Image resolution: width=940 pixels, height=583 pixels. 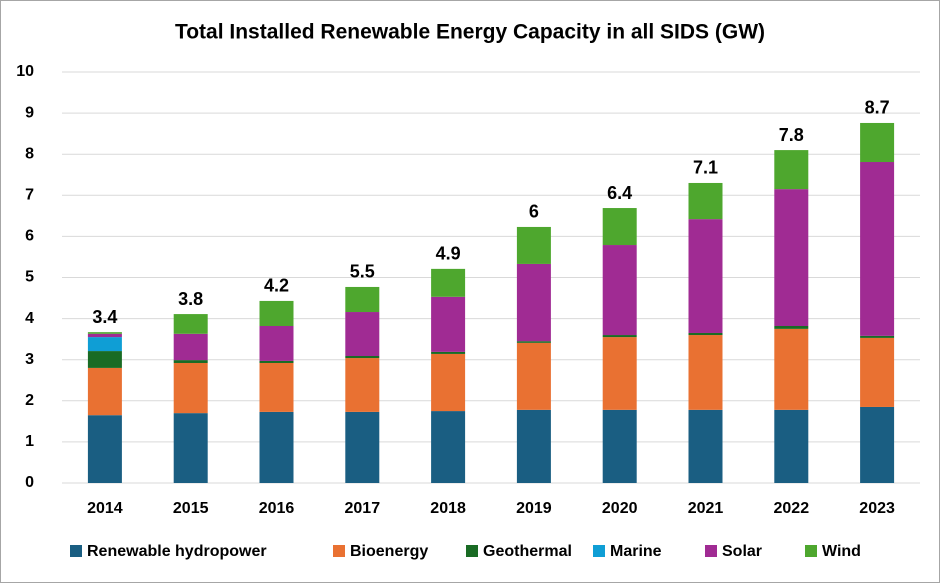 What do you see at coordinates (389, 551) in the screenshot?
I see `legend-label: Bioenergy` at bounding box center [389, 551].